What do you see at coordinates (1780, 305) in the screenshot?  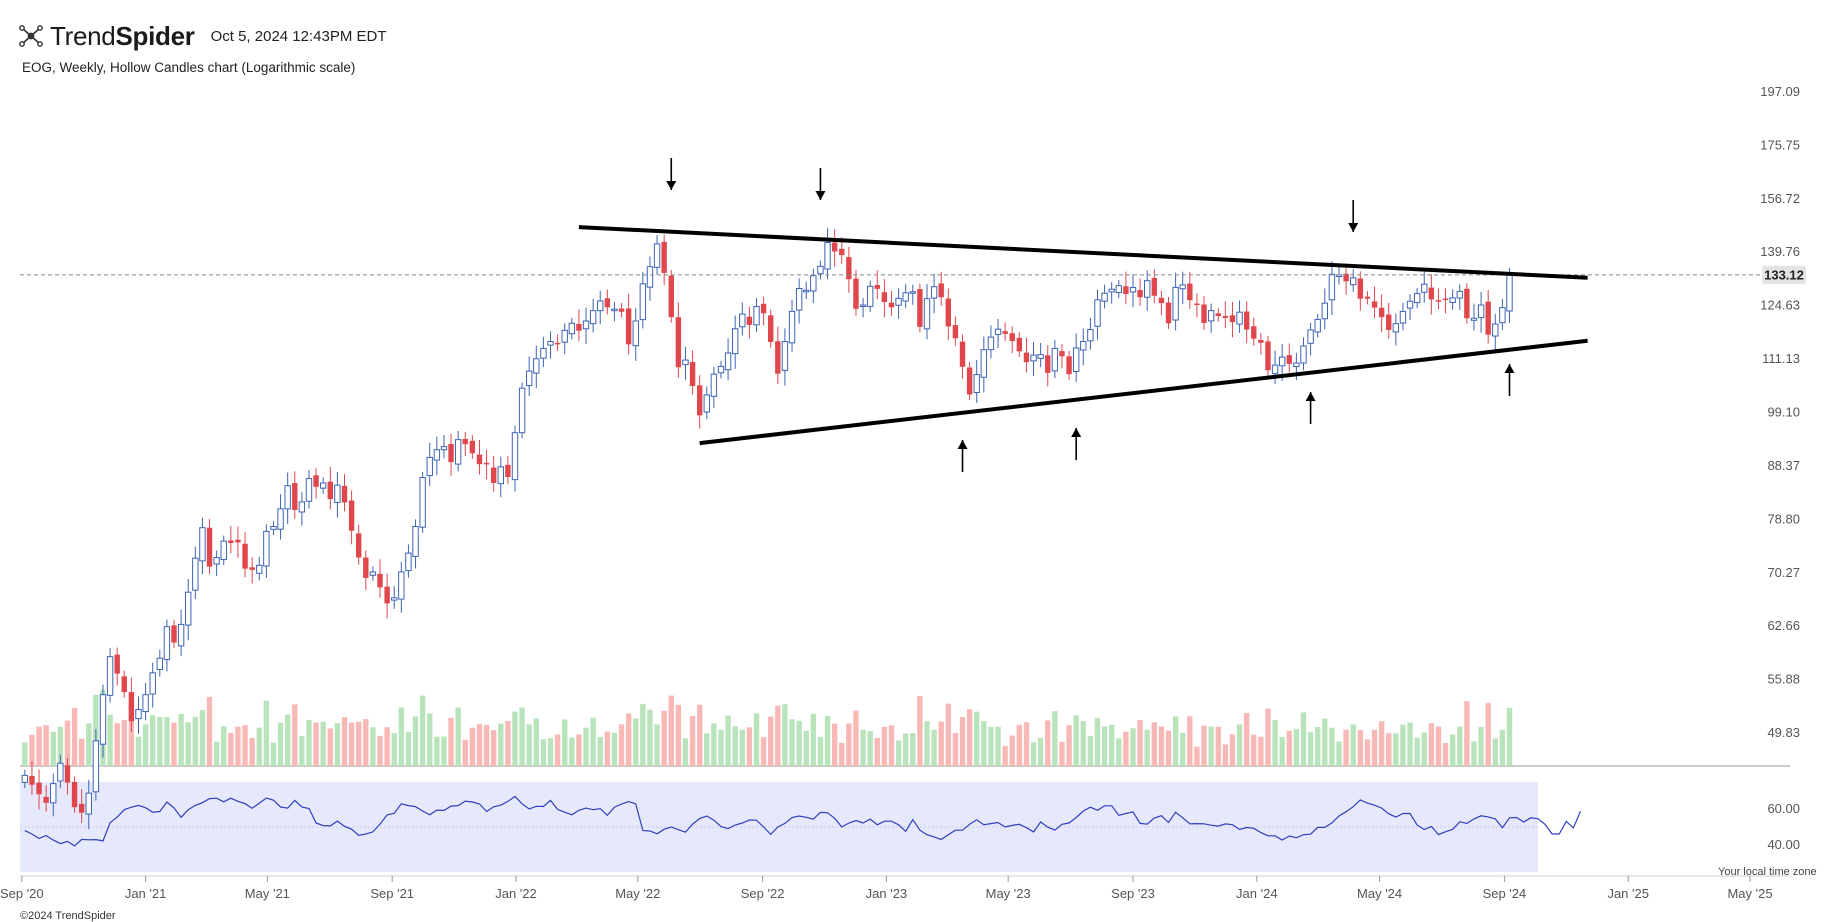 I see `price-tick-label: 124.63` at bounding box center [1780, 305].